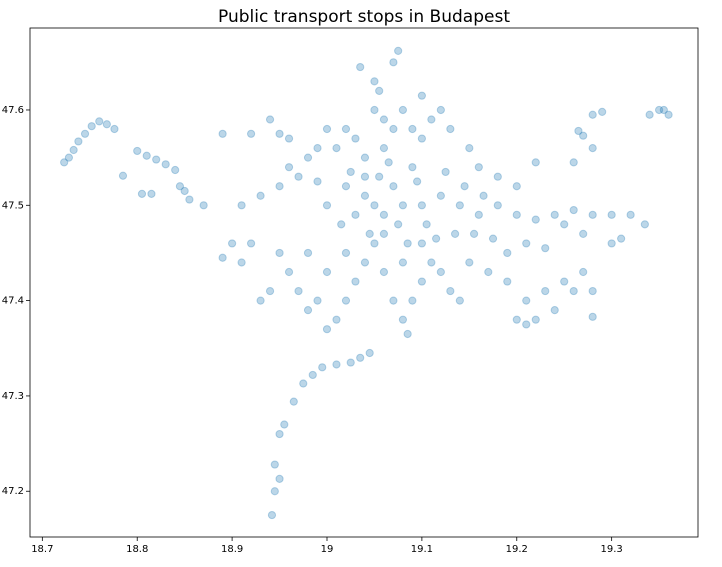  Describe the element at coordinates (517, 549) in the screenshot. I see `x-tick-label: 19.2` at that location.